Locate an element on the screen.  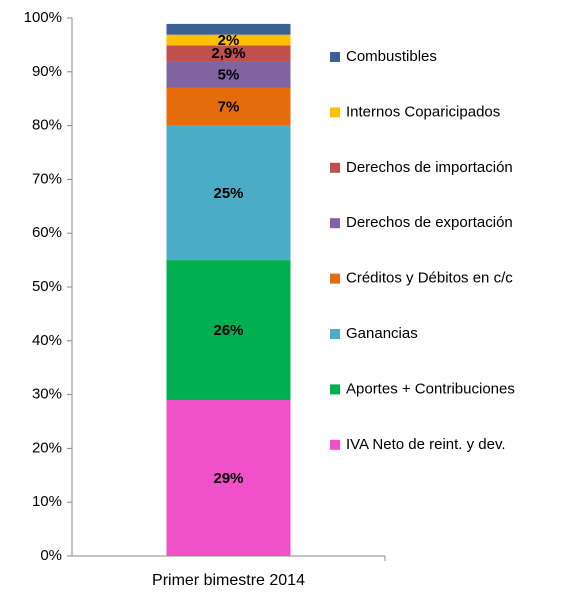
y-tick-label: 80% is located at coordinates (47, 125).